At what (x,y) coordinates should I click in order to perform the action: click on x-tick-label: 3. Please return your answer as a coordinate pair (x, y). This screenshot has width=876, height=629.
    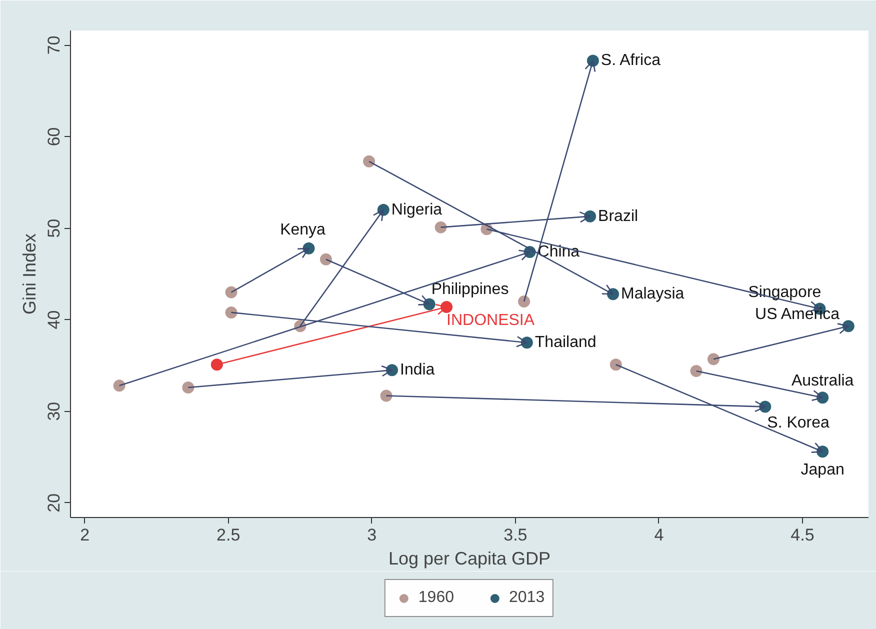
    Looking at the image, I should click on (372, 535).